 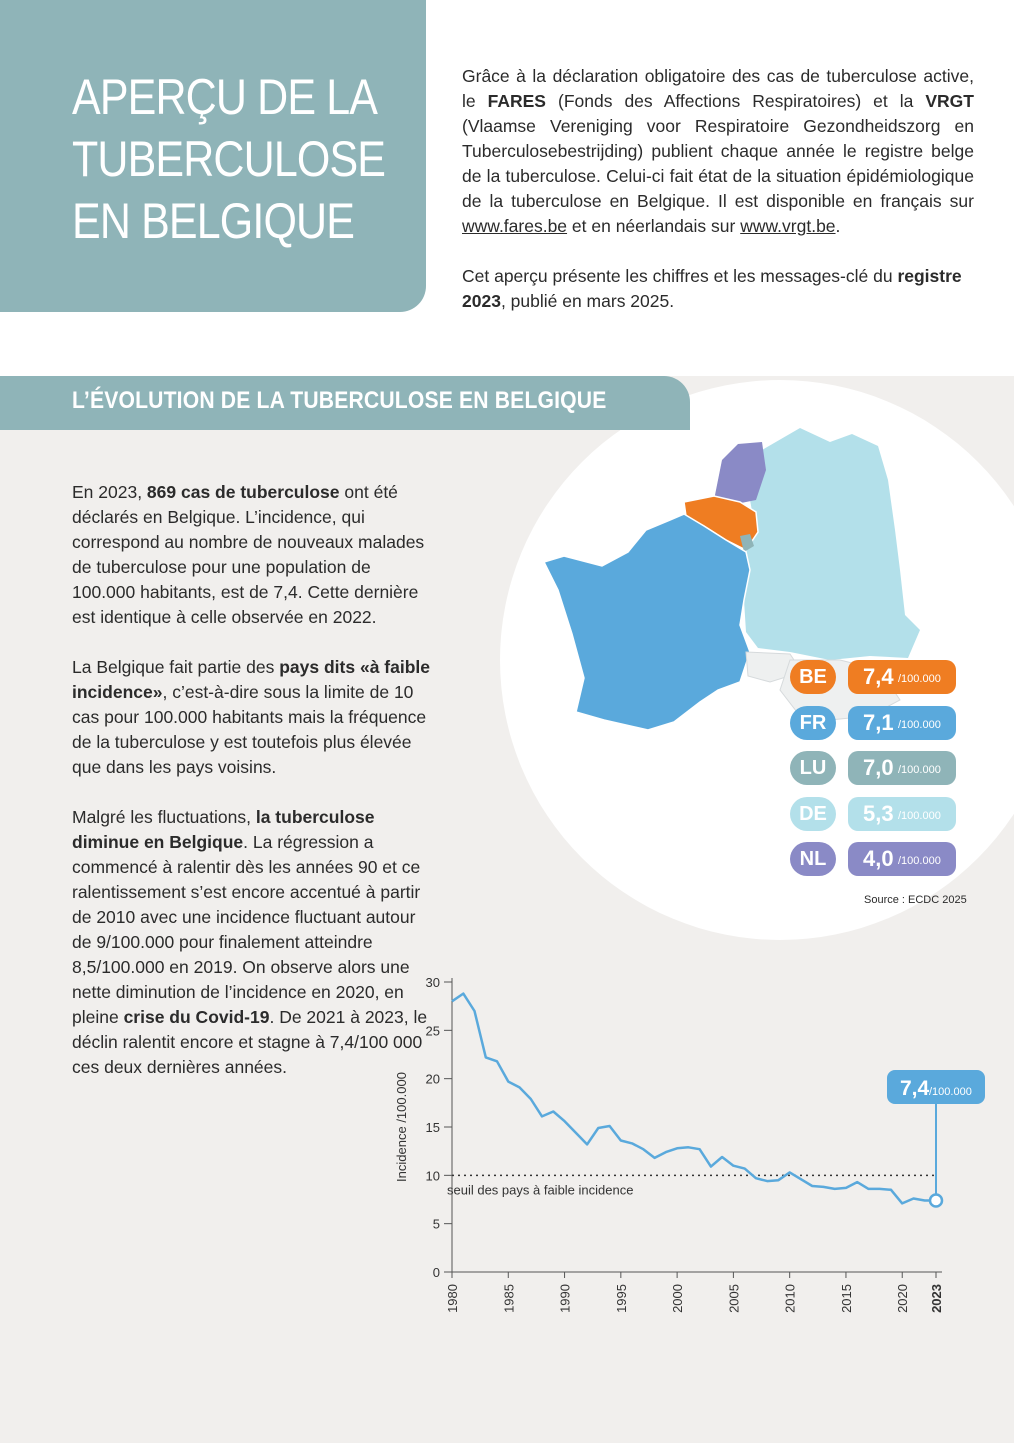 What do you see at coordinates (813, 677) in the screenshot?
I see `country-code-badge: BE` at bounding box center [813, 677].